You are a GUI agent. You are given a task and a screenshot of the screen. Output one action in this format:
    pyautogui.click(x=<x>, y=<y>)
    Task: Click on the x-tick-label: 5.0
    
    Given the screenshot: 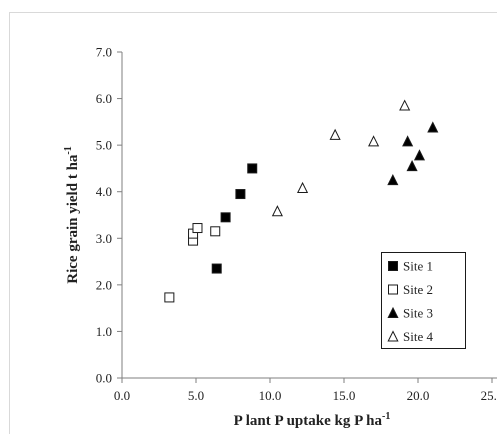 What is the action you would take?
    pyautogui.click(x=196, y=395)
    